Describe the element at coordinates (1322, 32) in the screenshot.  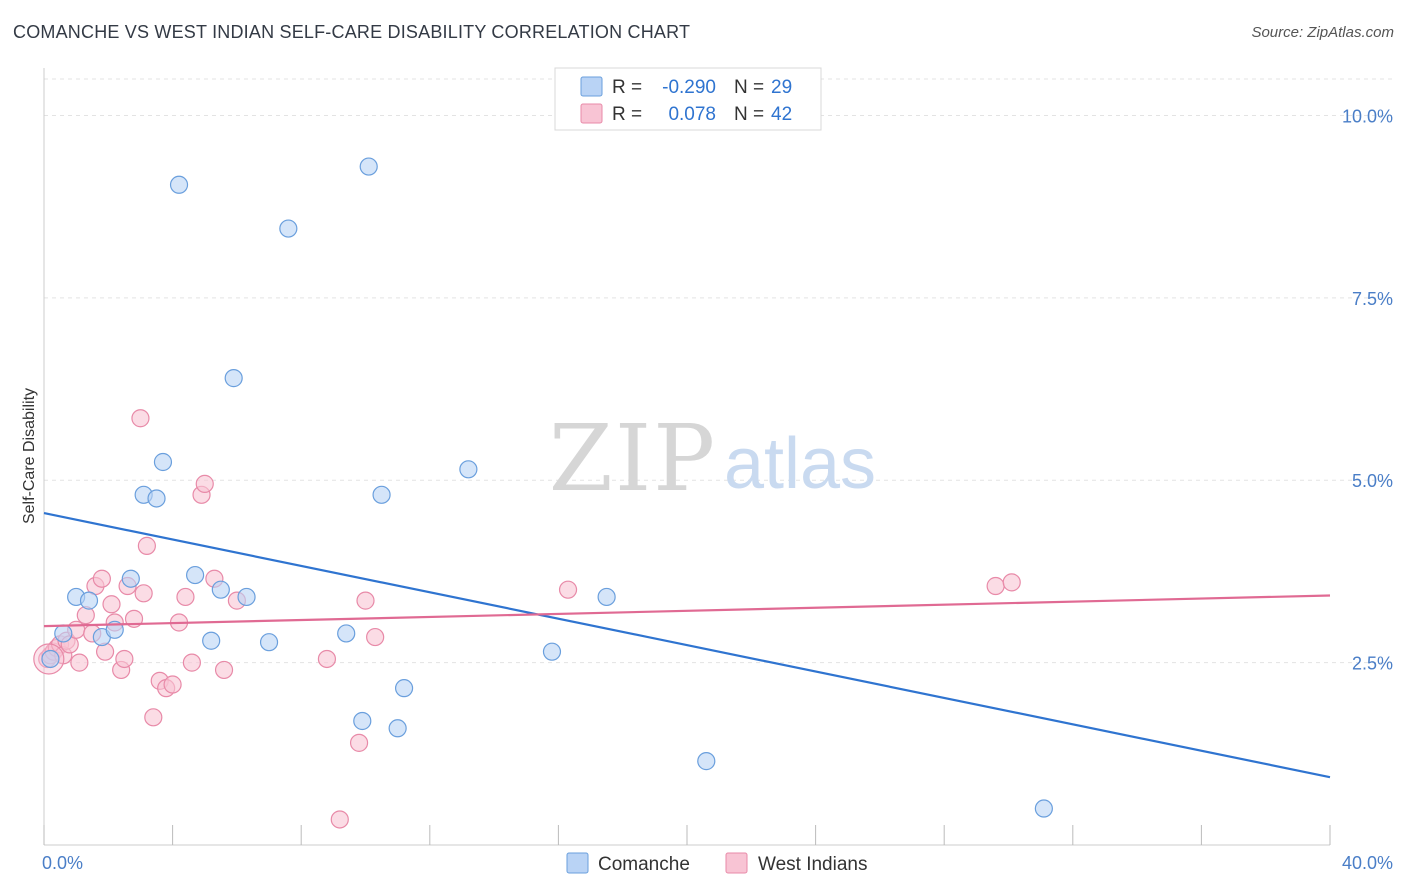
I see `chart-source: Source: ZipAtlas.com` at that location.